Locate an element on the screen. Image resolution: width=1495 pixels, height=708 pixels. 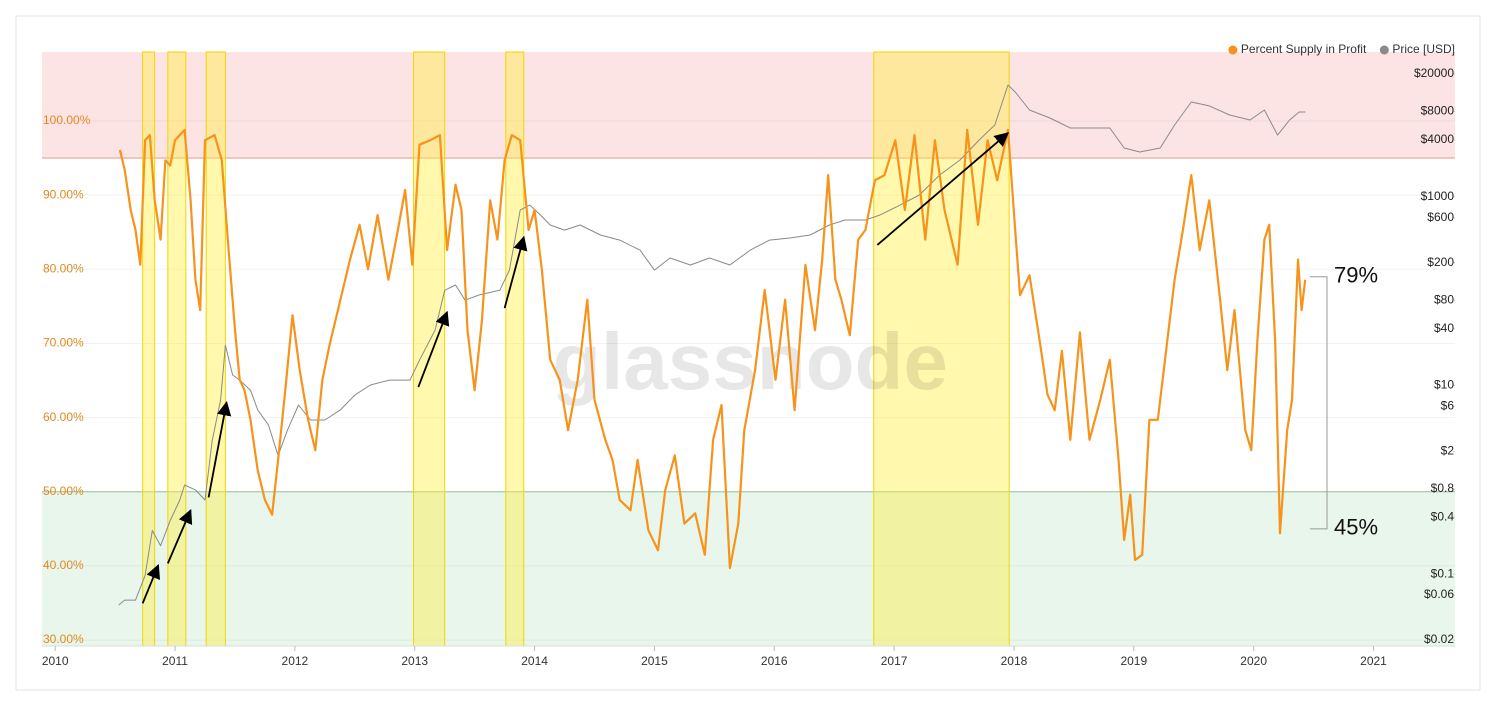
legend-label: Price [USD] is located at coordinates (1423, 49).